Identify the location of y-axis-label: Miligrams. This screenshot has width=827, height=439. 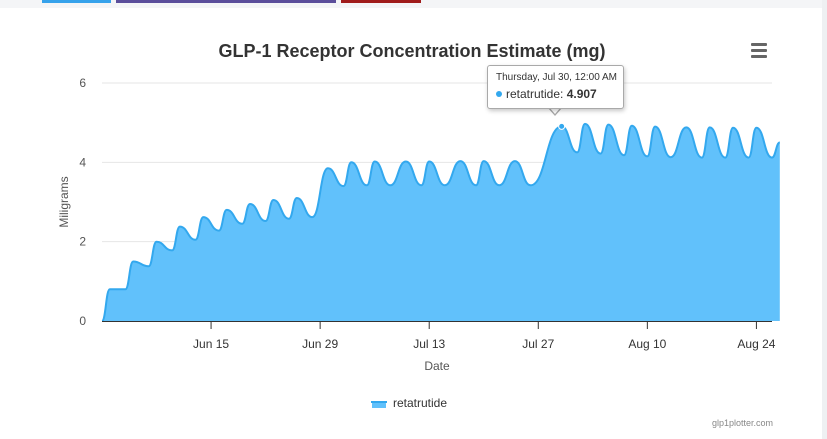
(64, 201).